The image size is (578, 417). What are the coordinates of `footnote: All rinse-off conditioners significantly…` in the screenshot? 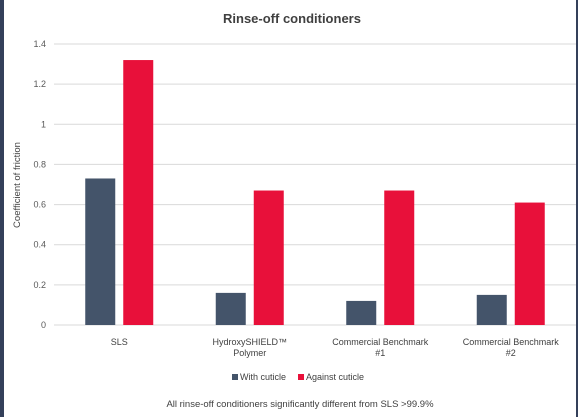 It's located at (300, 404).